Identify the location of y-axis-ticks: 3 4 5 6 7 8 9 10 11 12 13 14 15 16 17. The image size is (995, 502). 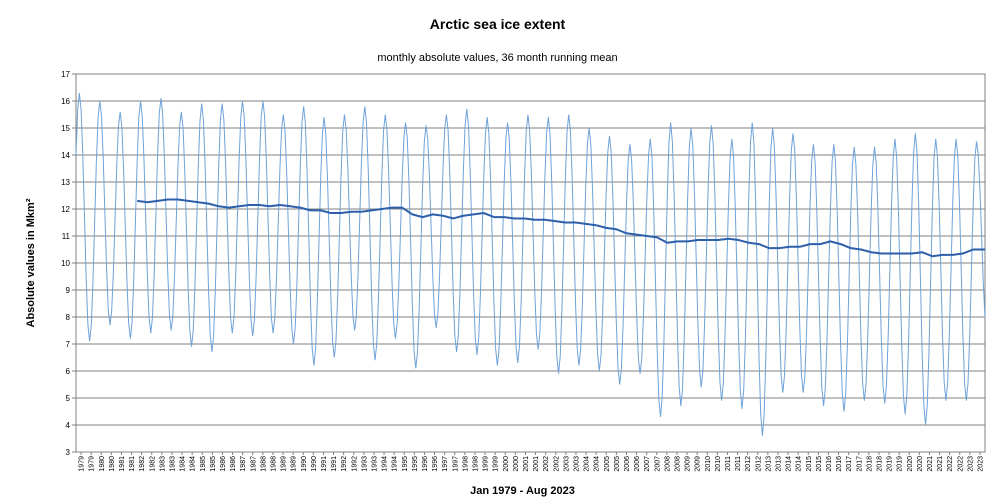
(68, 263).